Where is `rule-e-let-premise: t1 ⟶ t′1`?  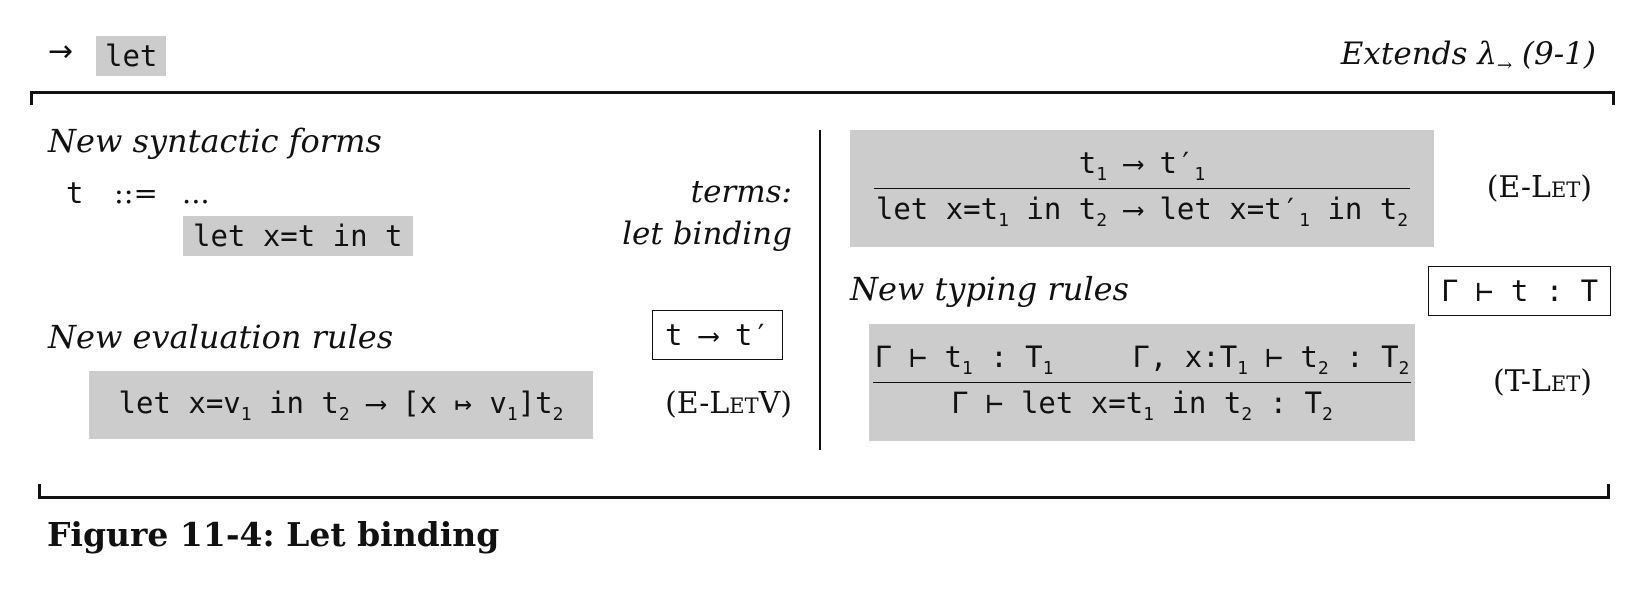
rule-e-let-premise: t1 ⟶ t′1 is located at coordinates (1142, 165).